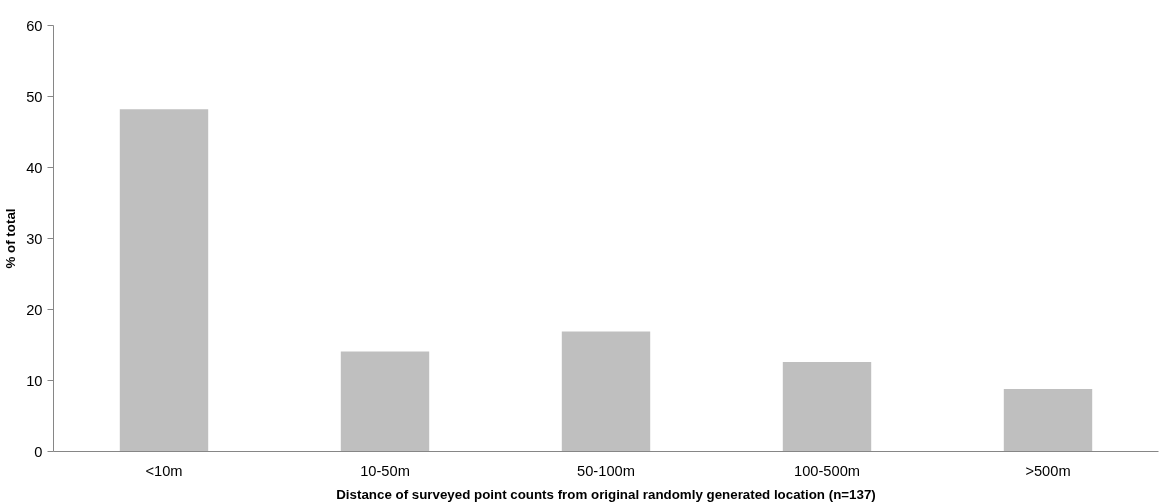 The height and width of the screenshot is (504, 1163). What do you see at coordinates (385, 470) in the screenshot?
I see `x-tick-label: 10-50m` at bounding box center [385, 470].